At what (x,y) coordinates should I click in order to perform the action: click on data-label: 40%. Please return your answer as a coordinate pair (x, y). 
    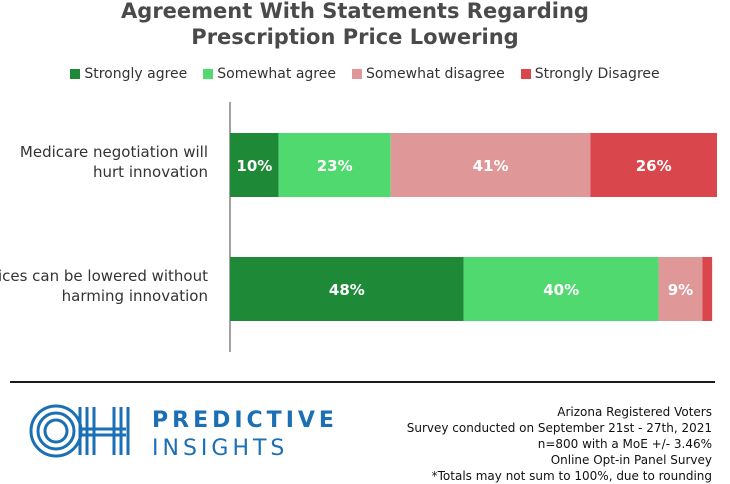
    Looking at the image, I should click on (561, 290).